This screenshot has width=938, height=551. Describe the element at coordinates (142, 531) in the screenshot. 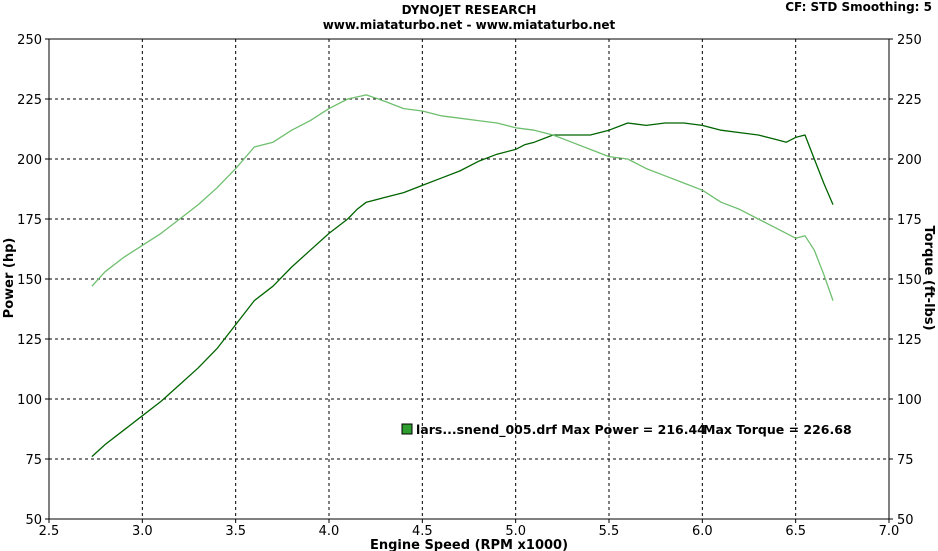

I see `x-tick-label: 3.0` at that location.